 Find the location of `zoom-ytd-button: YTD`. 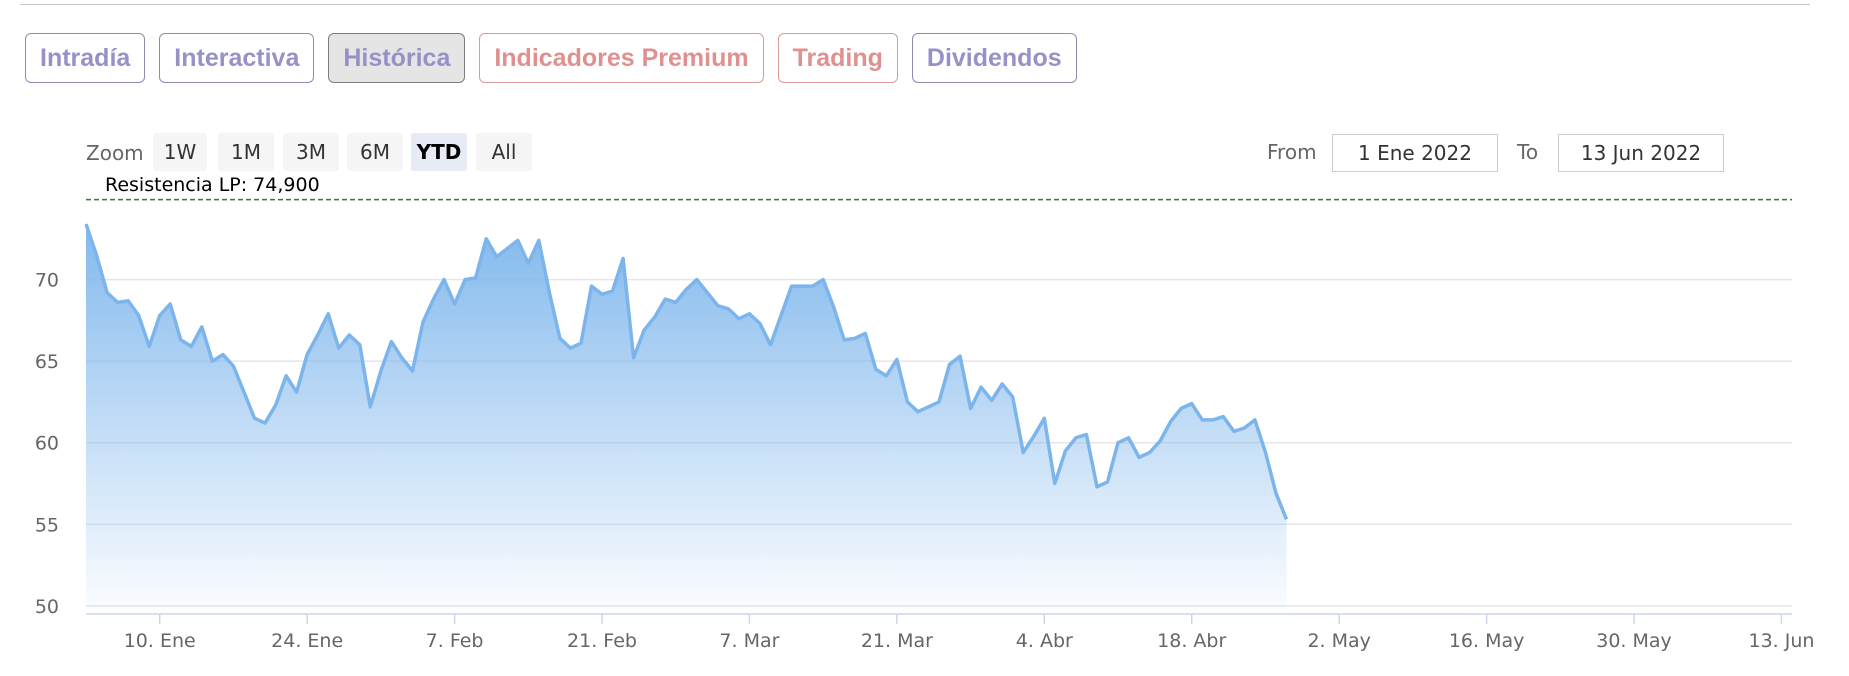

zoom-ytd-button: YTD is located at coordinates (439, 152).